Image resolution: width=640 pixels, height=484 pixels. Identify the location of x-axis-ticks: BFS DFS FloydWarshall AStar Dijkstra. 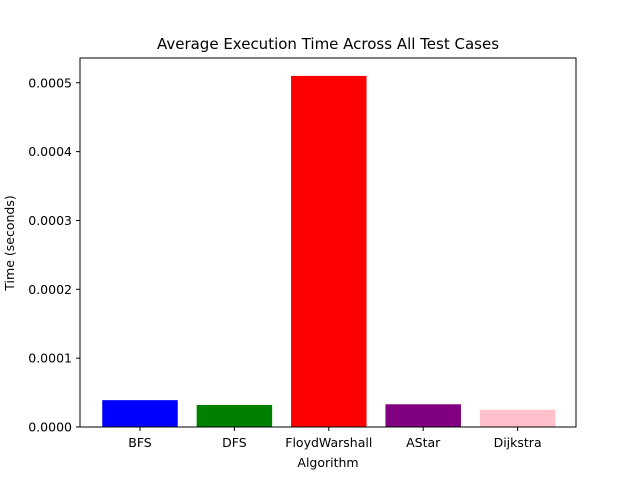
(335, 438).